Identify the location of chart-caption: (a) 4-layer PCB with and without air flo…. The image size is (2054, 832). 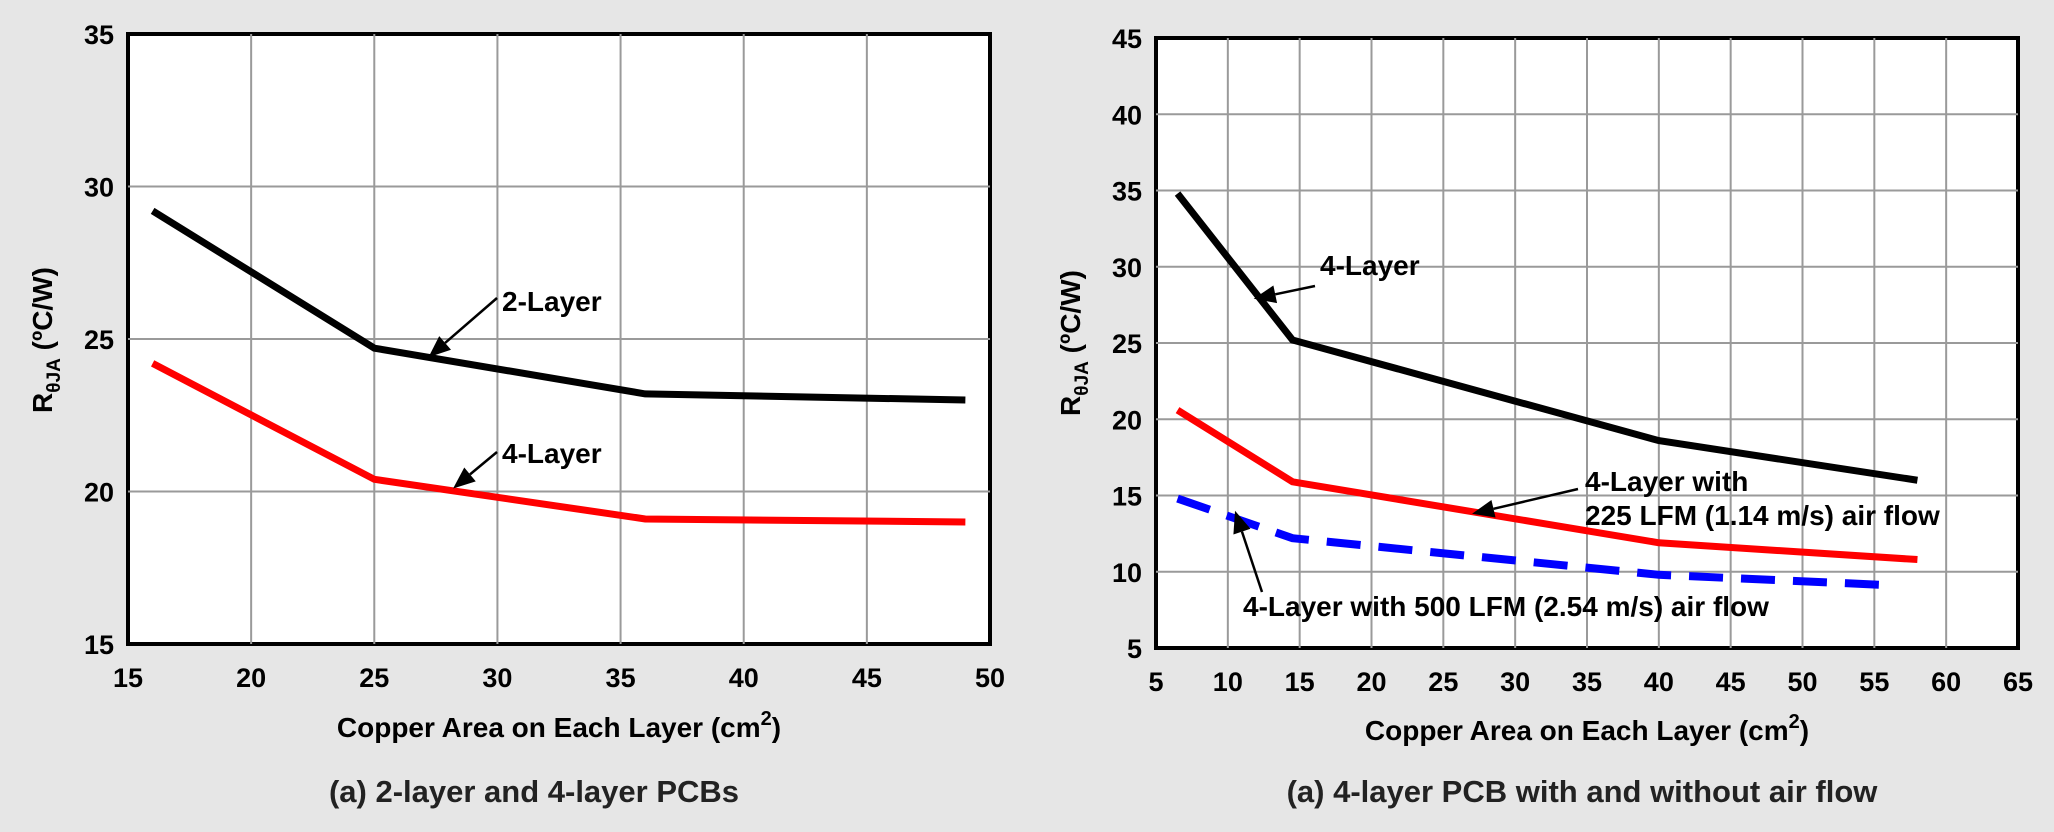
(1583, 791).